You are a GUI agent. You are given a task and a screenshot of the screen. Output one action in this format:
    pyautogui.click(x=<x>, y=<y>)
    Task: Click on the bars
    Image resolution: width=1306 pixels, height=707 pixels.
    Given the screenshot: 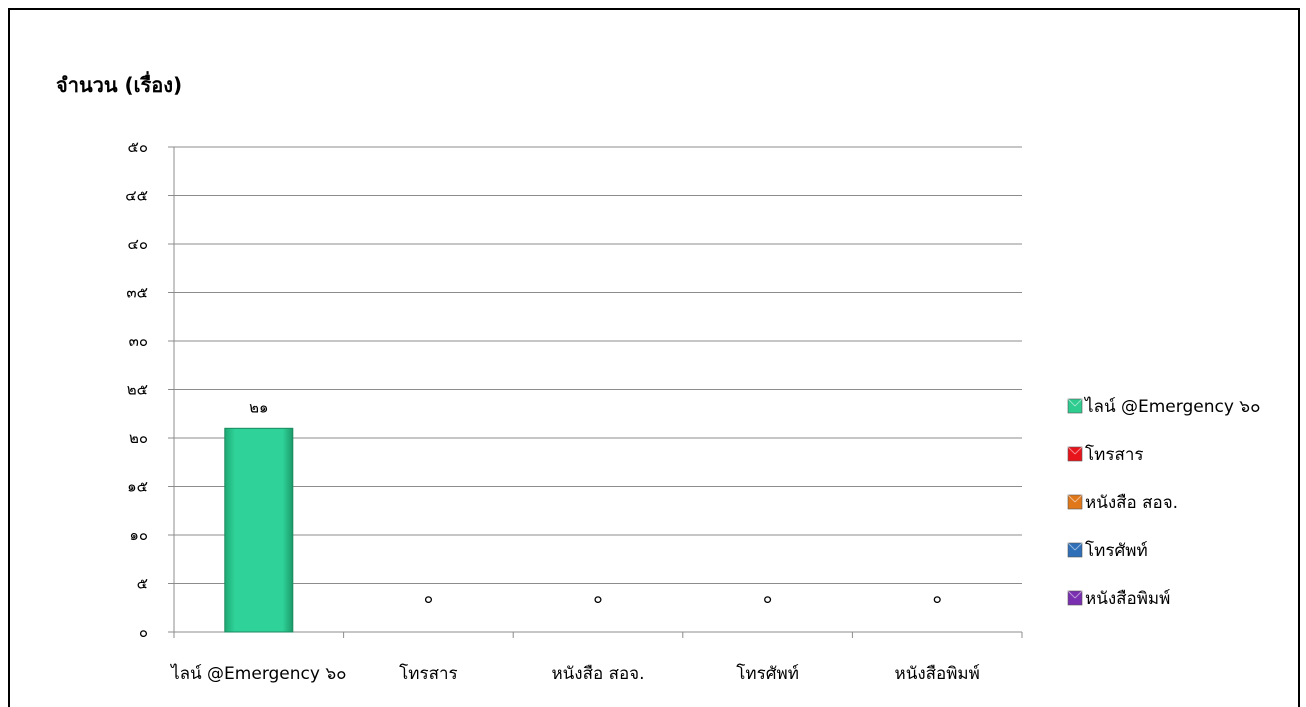 What is the action you would take?
    pyautogui.click(x=259, y=530)
    